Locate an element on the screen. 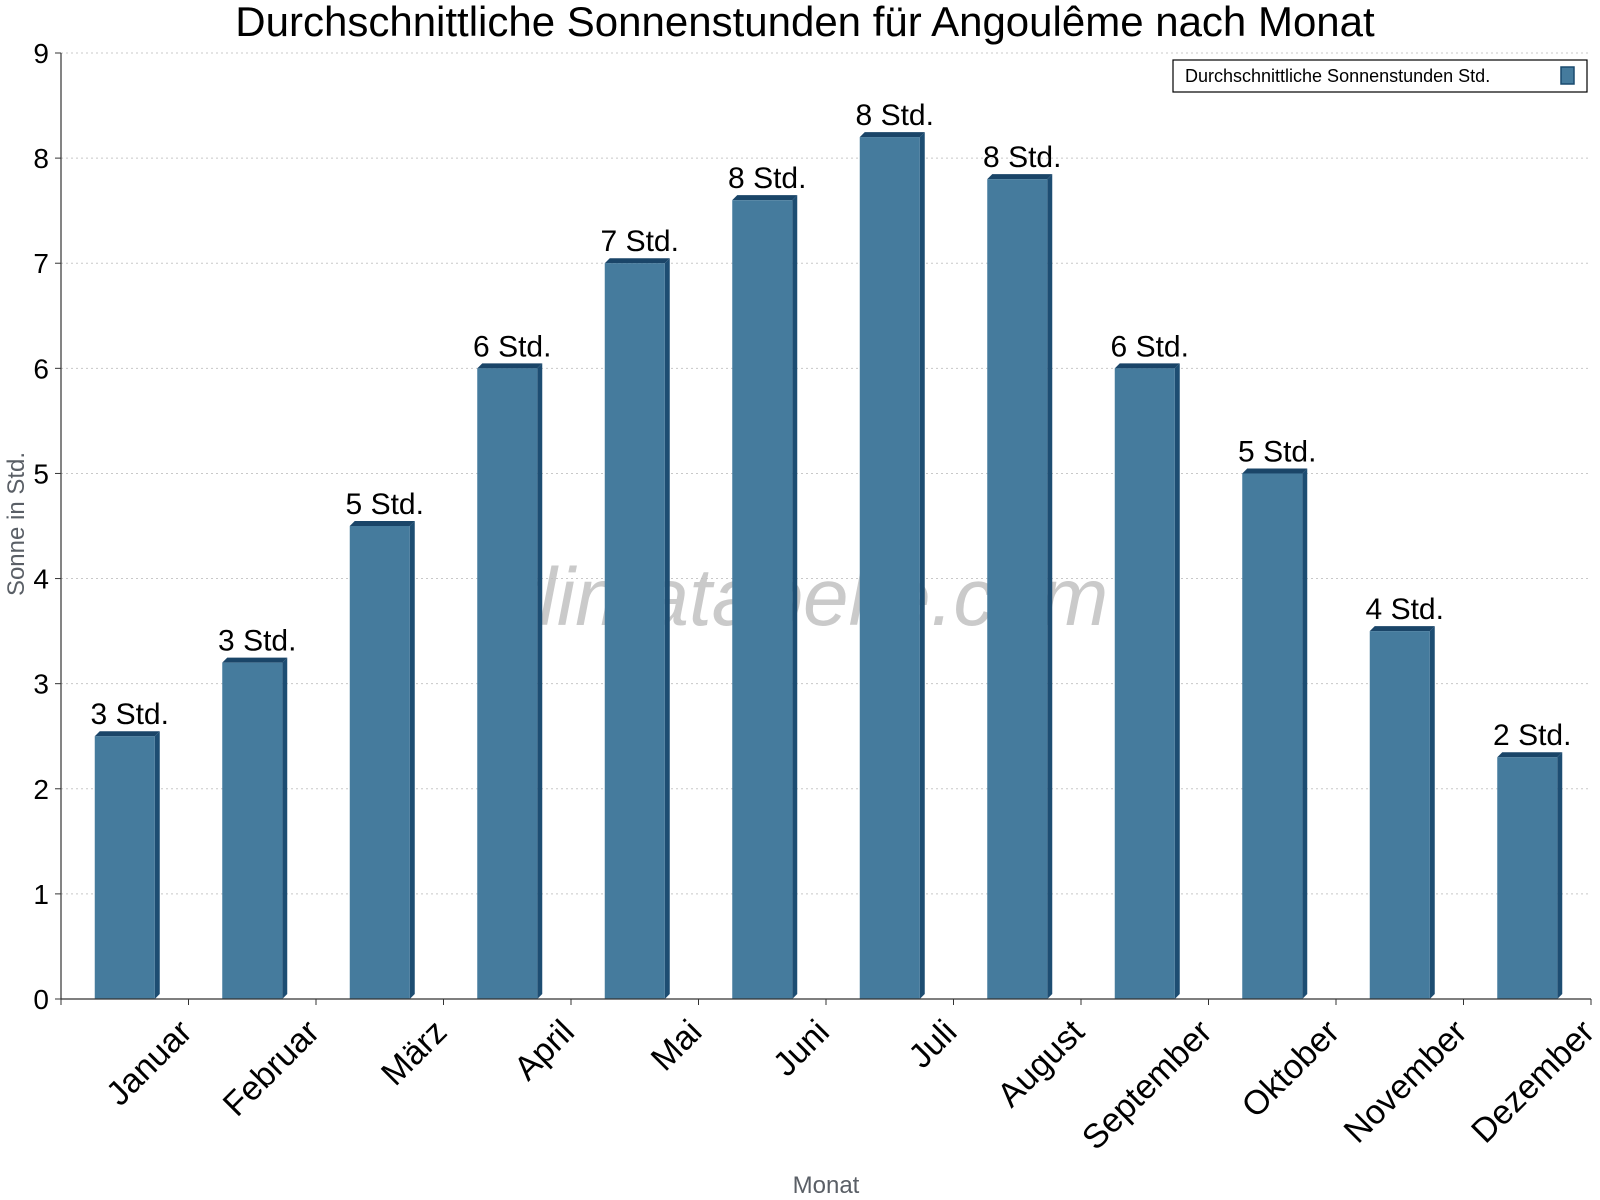 This screenshot has height=1200, width=1600. bar-mai is located at coordinates (637, 628).